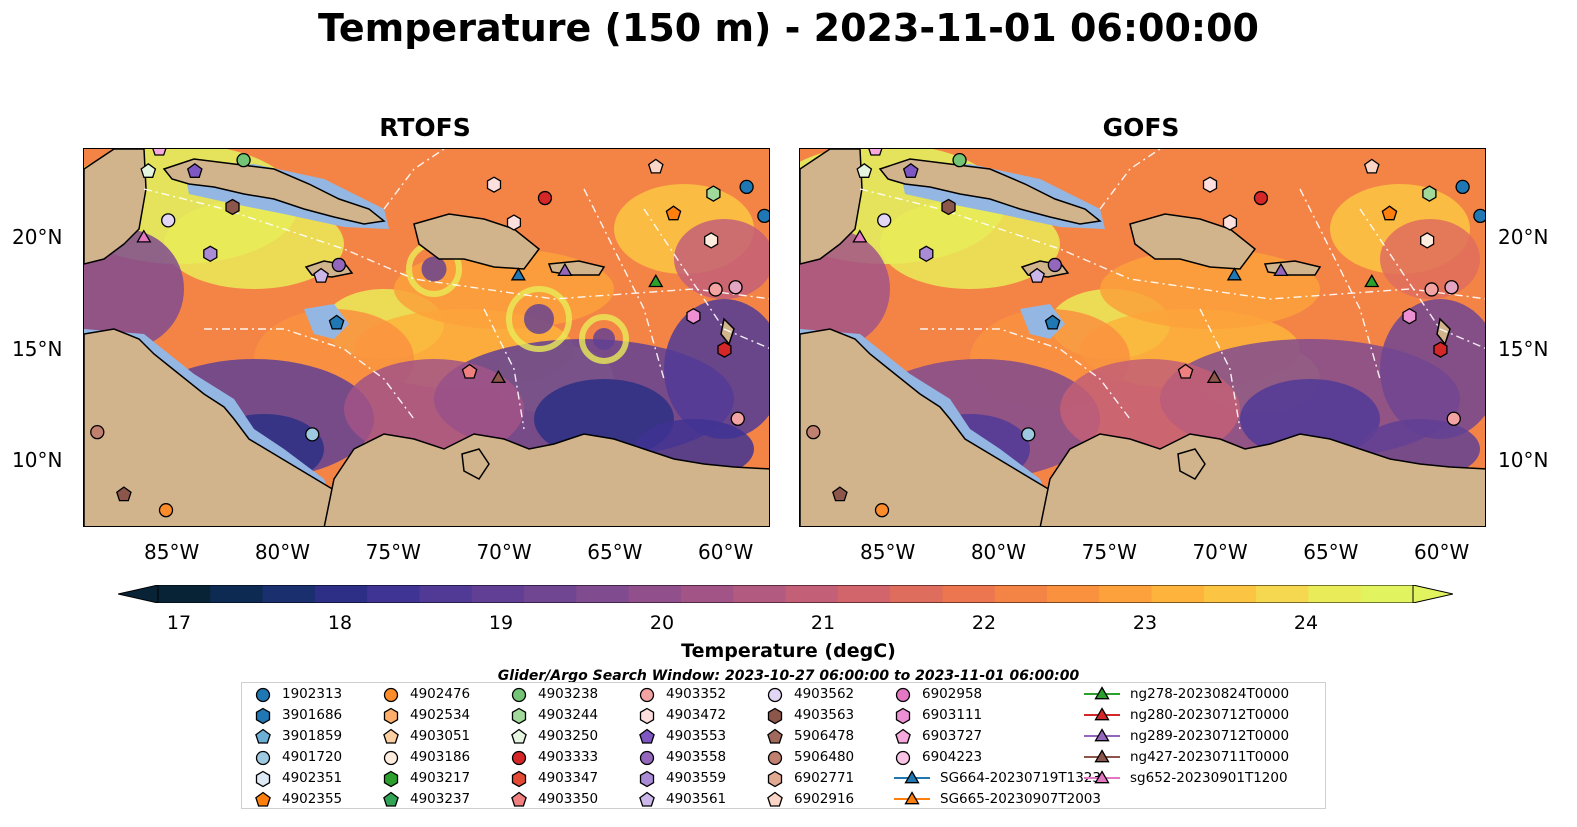  What do you see at coordinates (425, 735) in the screenshot?
I see `legend-item: 4903051` at bounding box center [425, 735].